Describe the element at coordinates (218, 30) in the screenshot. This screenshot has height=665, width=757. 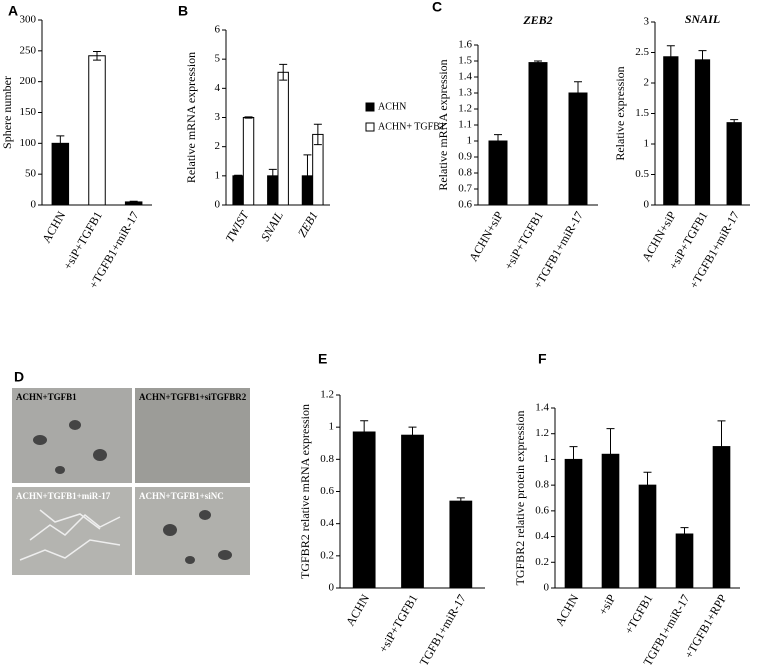
I see `y-tick-label: 6` at that location.